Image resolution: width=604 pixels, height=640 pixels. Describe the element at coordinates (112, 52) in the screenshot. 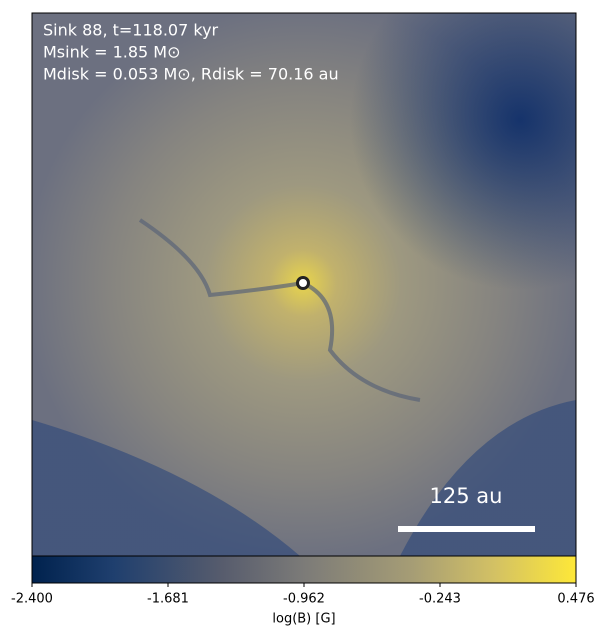

I see `annotation: Msink = 1.85 M⊙` at that location.